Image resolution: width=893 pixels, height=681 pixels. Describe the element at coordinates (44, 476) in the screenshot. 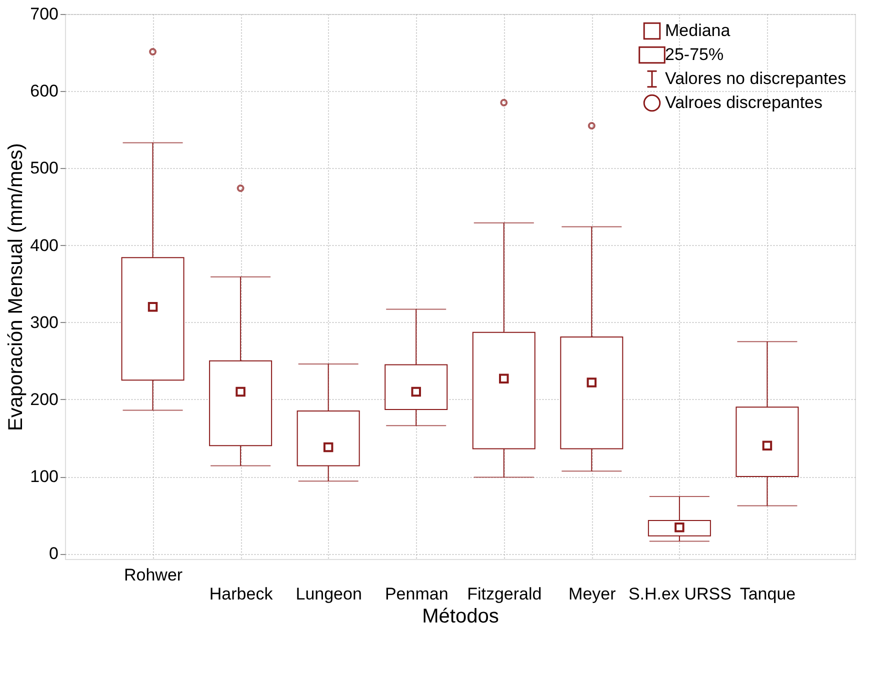

I see `y-tick-label: 100` at that location.